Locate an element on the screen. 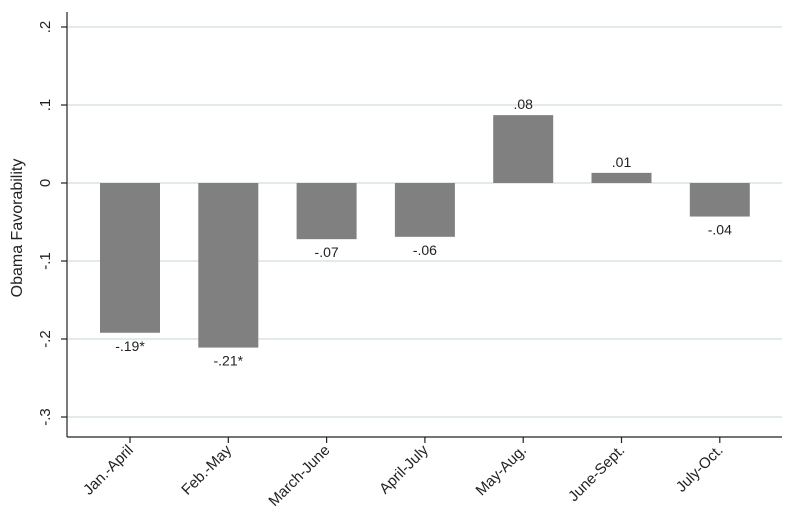 The width and height of the screenshot is (790, 520). data-label: .01 is located at coordinates (622, 162).